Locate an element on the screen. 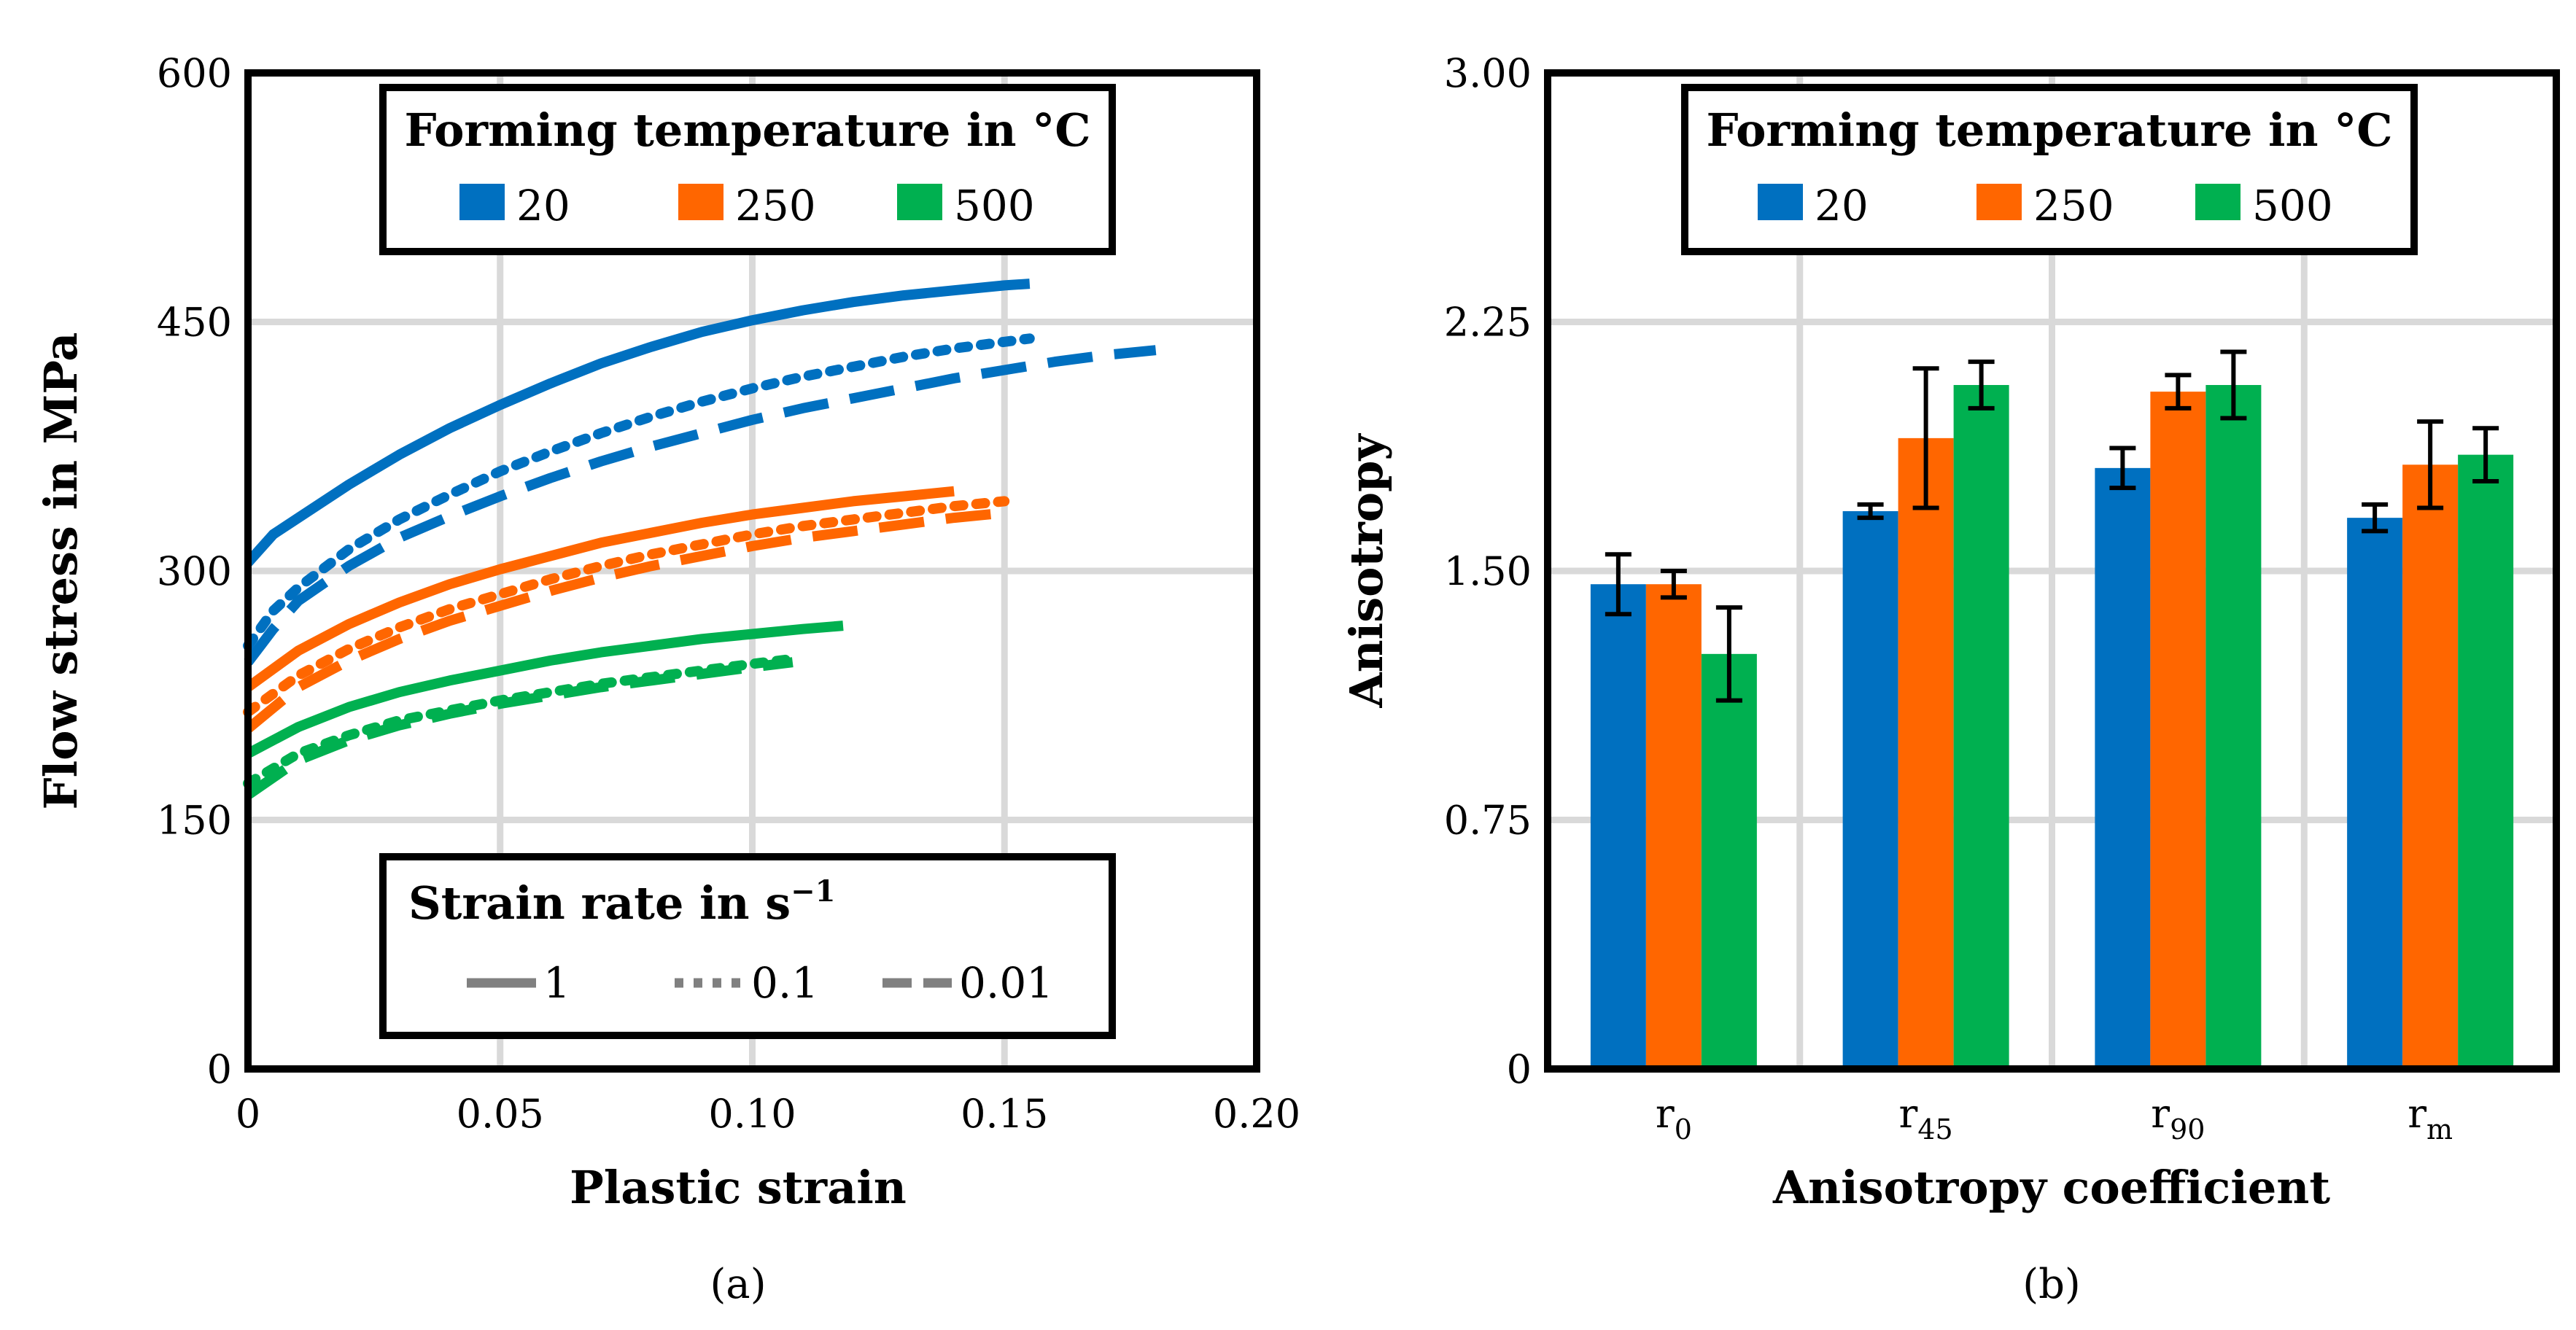 The height and width of the screenshot is (1330, 2576). panel-b-error-bars is located at coordinates (2052, 526).